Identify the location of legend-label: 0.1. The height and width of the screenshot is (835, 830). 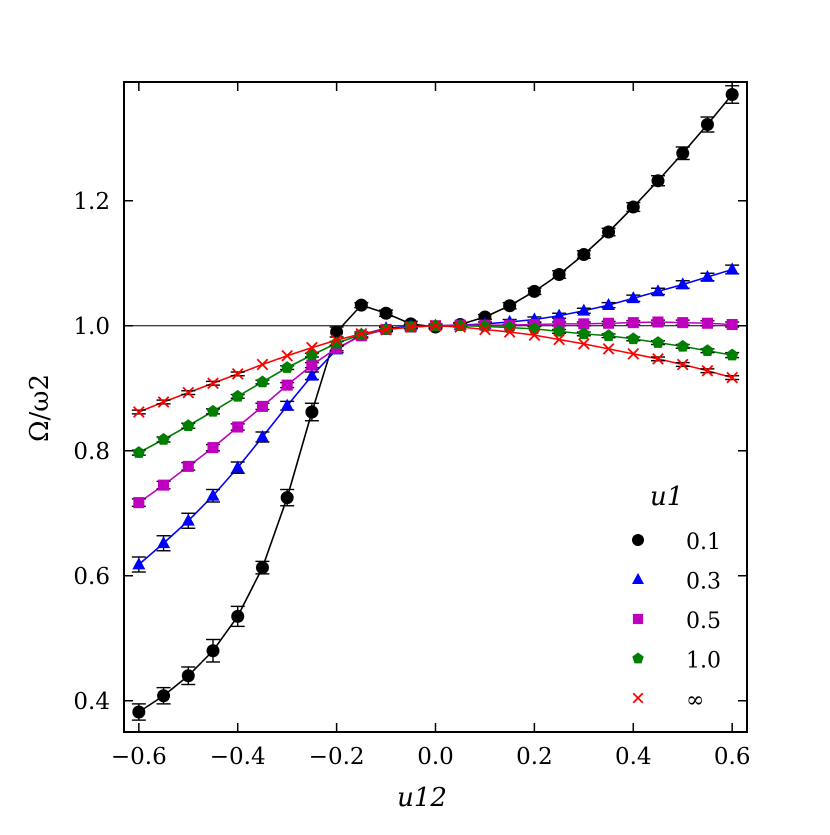
(703, 542).